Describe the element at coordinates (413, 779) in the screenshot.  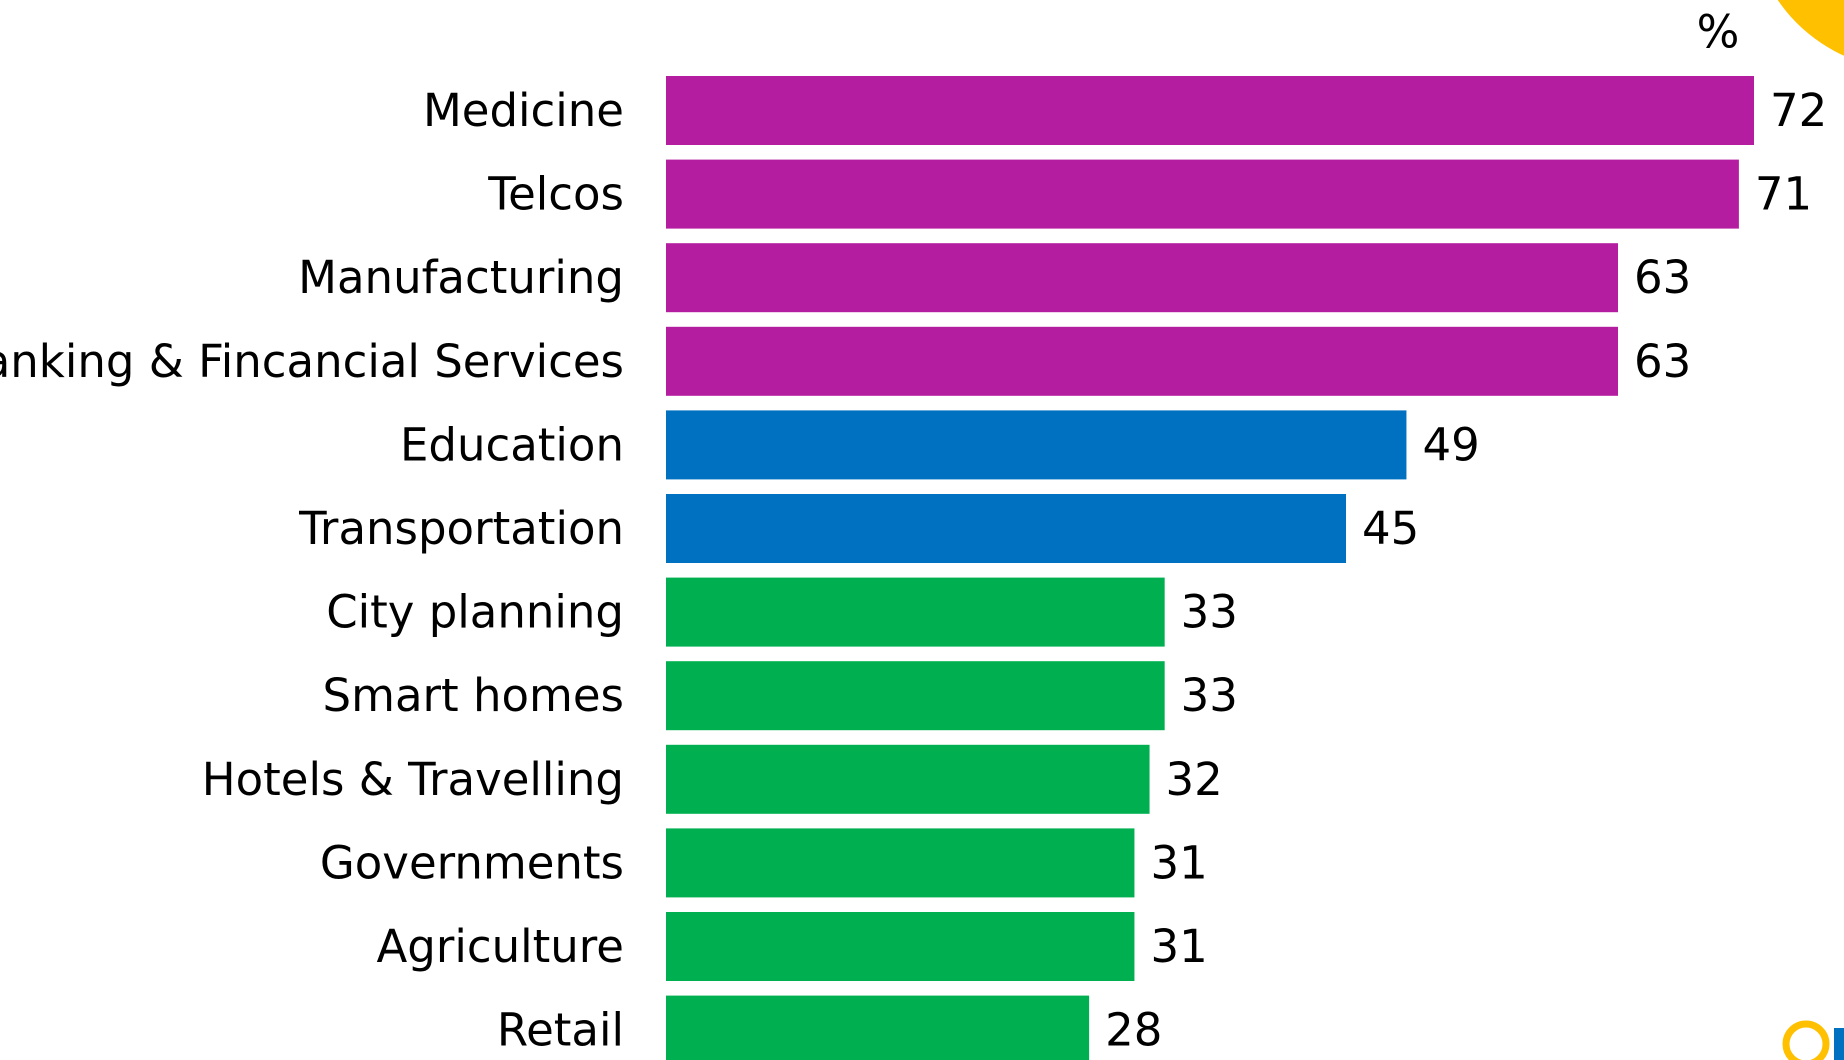
I see `category-label-8: Hotels & Travelling` at that location.